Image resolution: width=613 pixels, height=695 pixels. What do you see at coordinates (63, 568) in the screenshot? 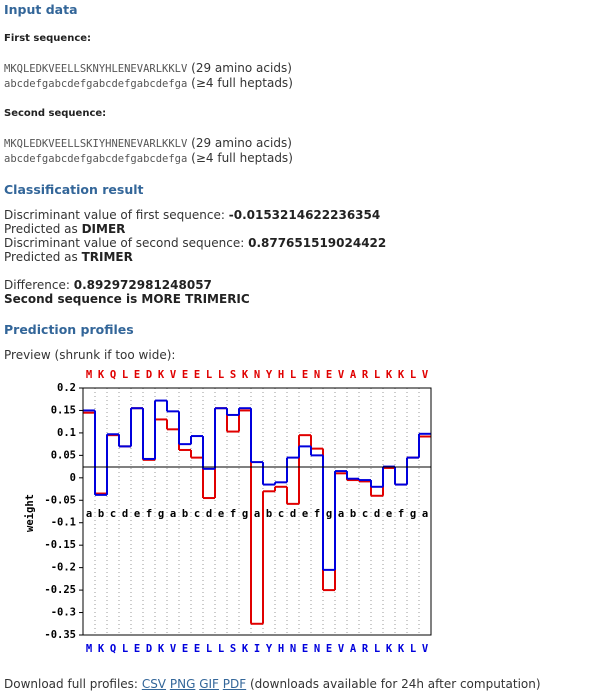
I see `y-tick-label: -0.2` at bounding box center [63, 568].